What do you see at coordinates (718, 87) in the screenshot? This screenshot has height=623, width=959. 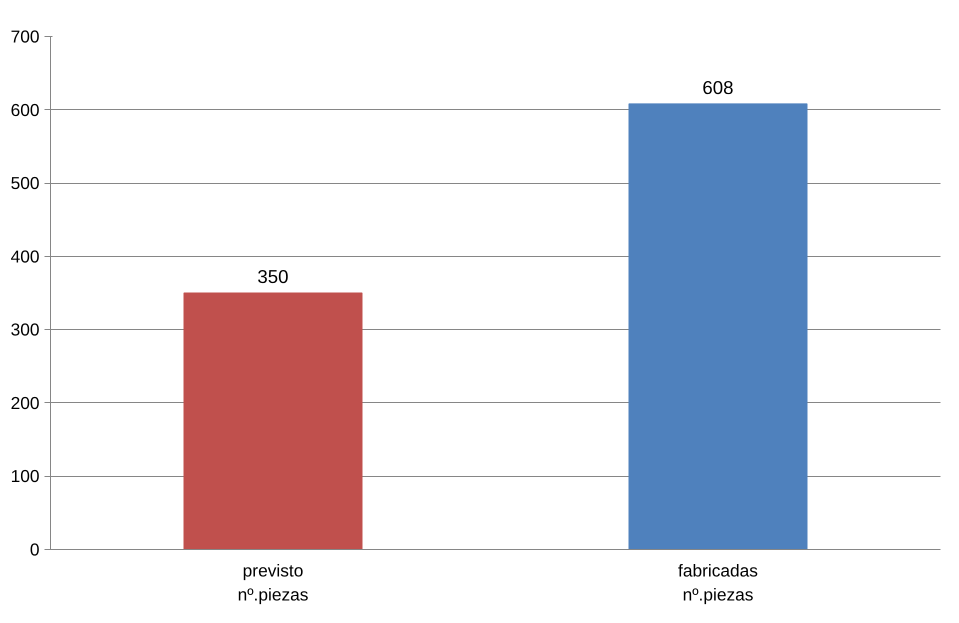 I see `data-label: 608` at bounding box center [718, 87].